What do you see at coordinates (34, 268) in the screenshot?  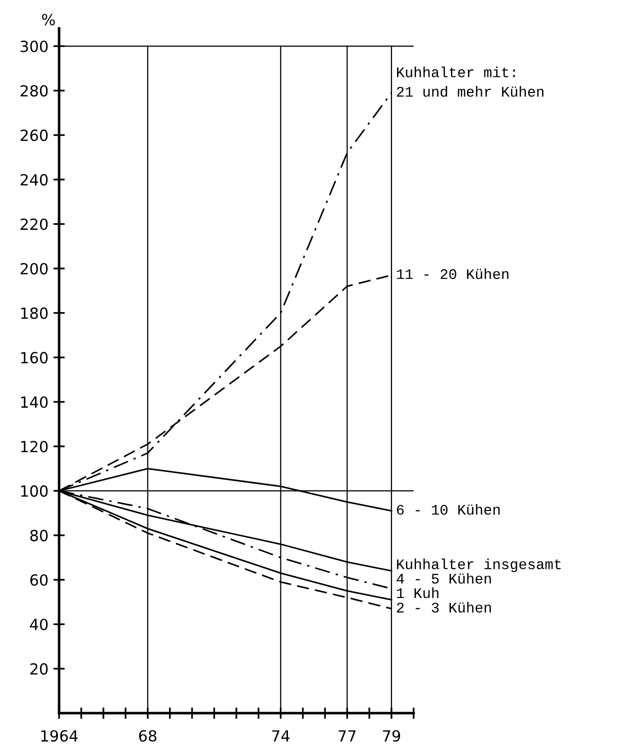 I see `y-tick-label: 200` at bounding box center [34, 268].